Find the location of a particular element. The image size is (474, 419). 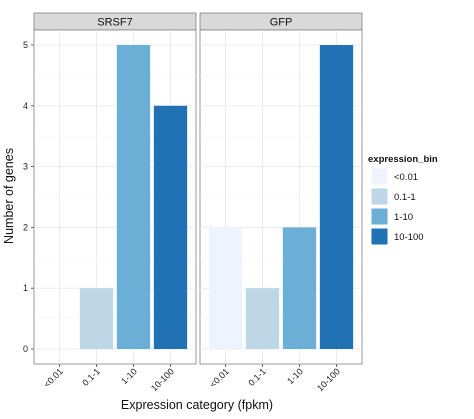

y-tick-label: 0 is located at coordinates (25, 349).